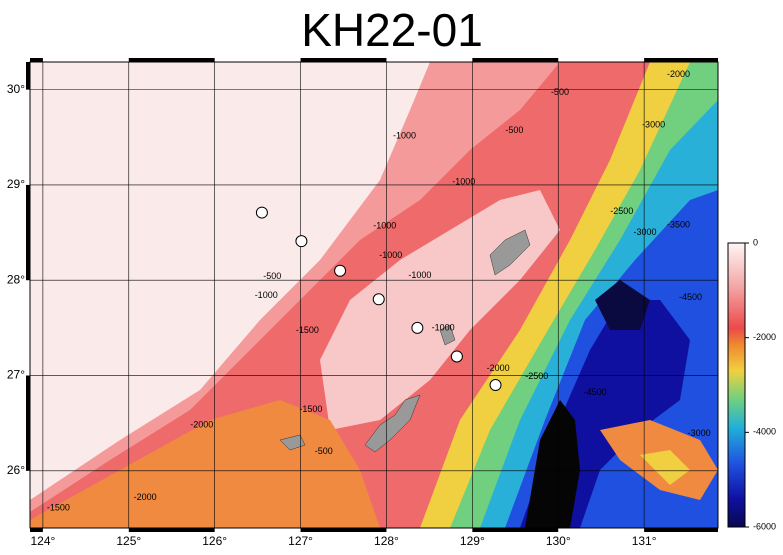 The width and height of the screenshot is (783, 555). What do you see at coordinates (16, 279) in the screenshot?
I see `y-tick-label: 28°` at bounding box center [16, 279].